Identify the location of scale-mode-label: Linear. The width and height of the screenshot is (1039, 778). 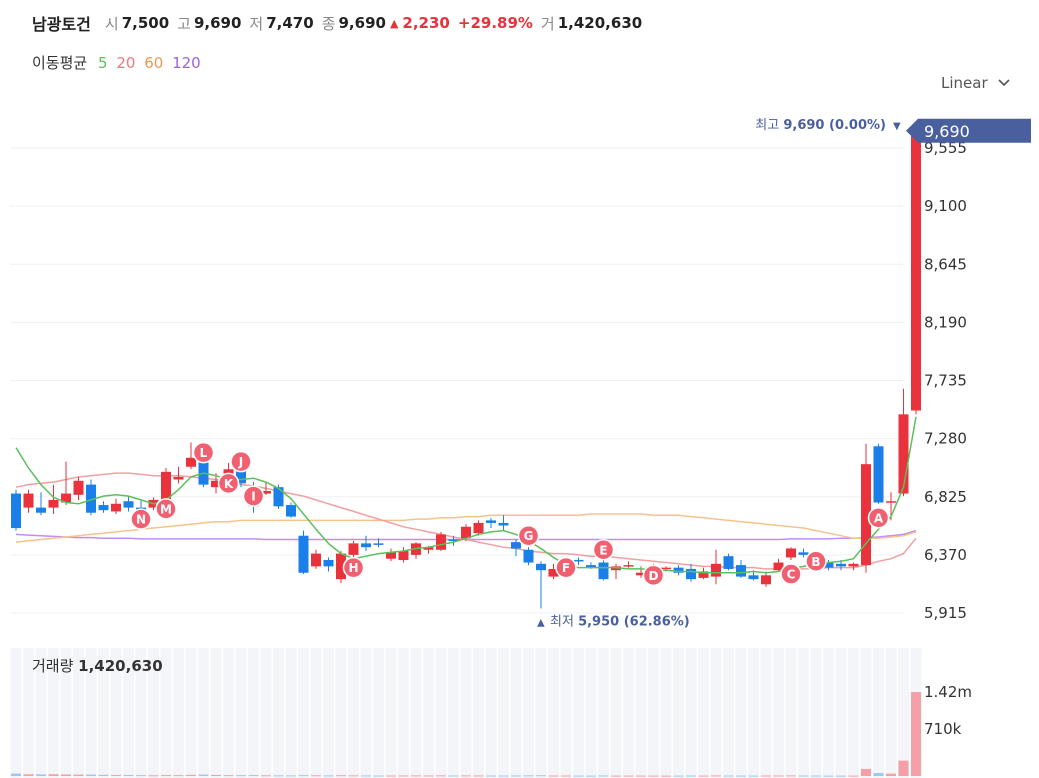
(964, 83).